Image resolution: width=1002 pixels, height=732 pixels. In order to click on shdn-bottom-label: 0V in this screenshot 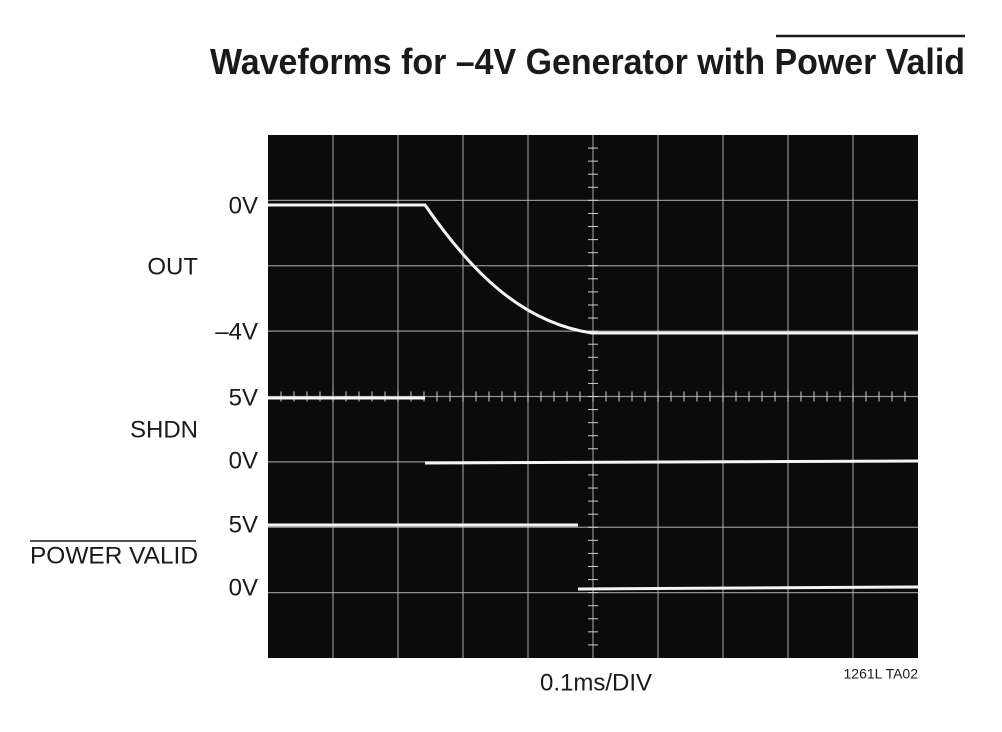, I will do `click(243, 460)`.